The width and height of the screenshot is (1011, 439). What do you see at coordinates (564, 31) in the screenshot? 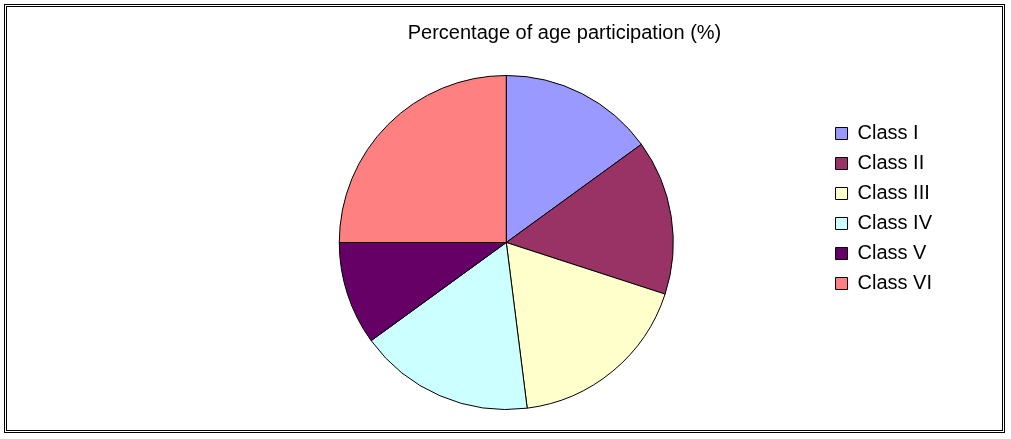
I see `chart-title: Percentage of age participation (%)` at bounding box center [564, 31].